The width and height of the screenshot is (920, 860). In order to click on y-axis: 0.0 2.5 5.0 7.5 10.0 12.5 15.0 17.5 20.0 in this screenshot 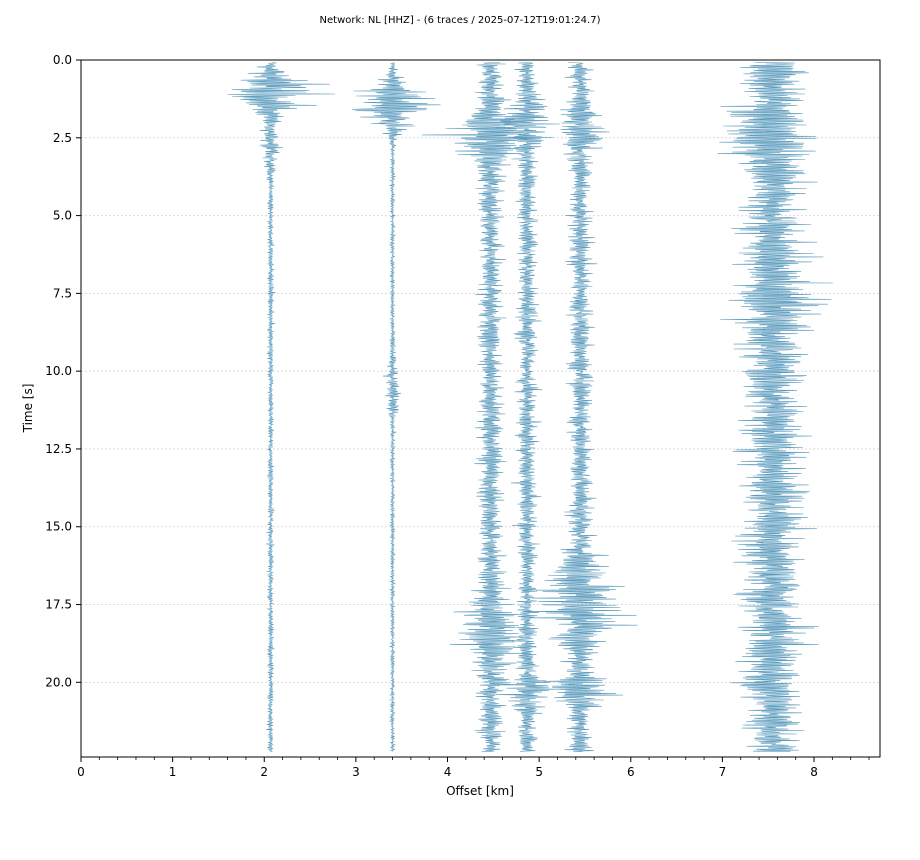, I will do `click(63, 371)`.